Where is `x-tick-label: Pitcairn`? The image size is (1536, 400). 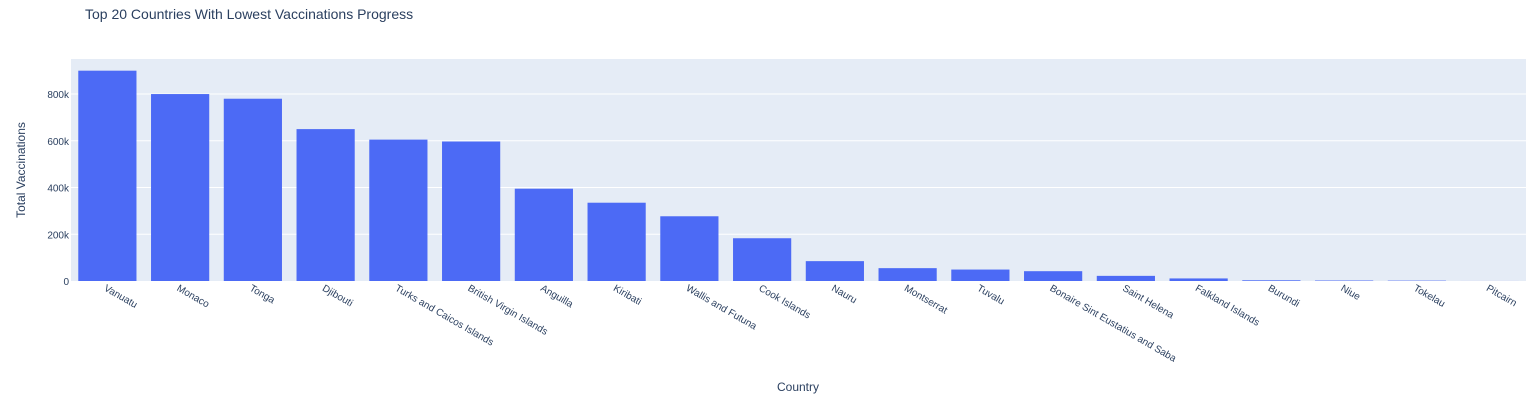 x-tick-label: Pitcairn is located at coordinates (1501, 296).